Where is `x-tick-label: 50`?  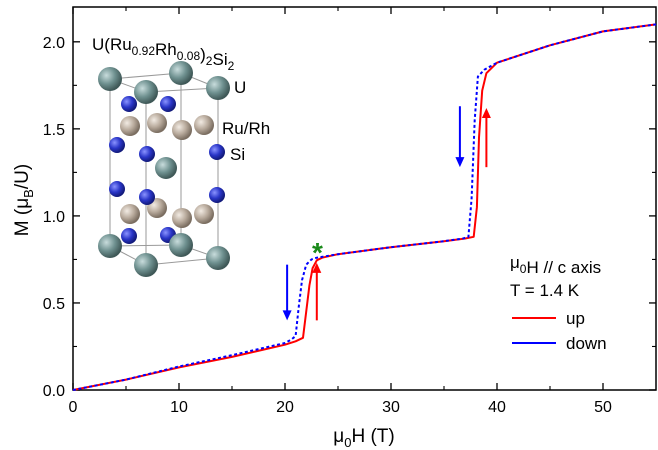
x-tick-label: 50 is located at coordinates (603, 407).